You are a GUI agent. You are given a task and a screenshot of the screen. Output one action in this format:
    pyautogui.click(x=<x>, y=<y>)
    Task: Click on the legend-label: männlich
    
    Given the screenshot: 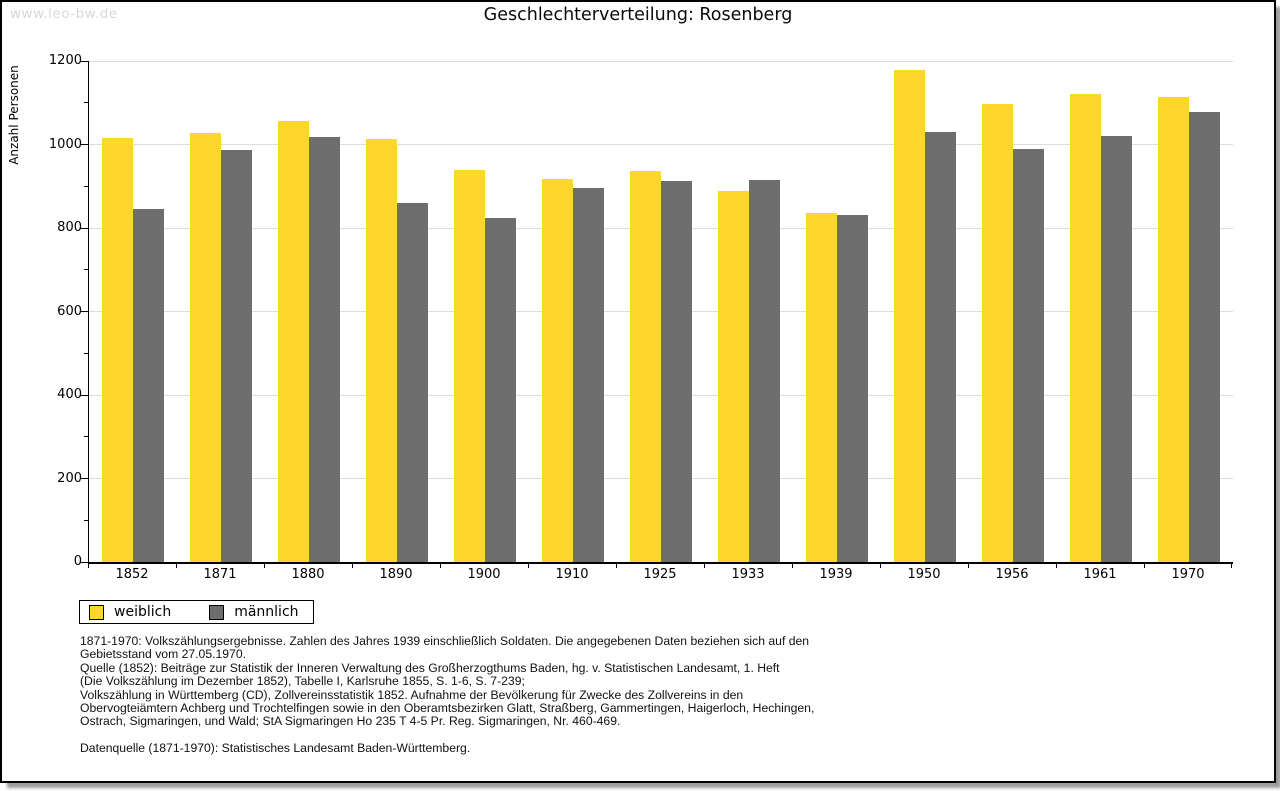 What is the action you would take?
    pyautogui.click(x=266, y=612)
    